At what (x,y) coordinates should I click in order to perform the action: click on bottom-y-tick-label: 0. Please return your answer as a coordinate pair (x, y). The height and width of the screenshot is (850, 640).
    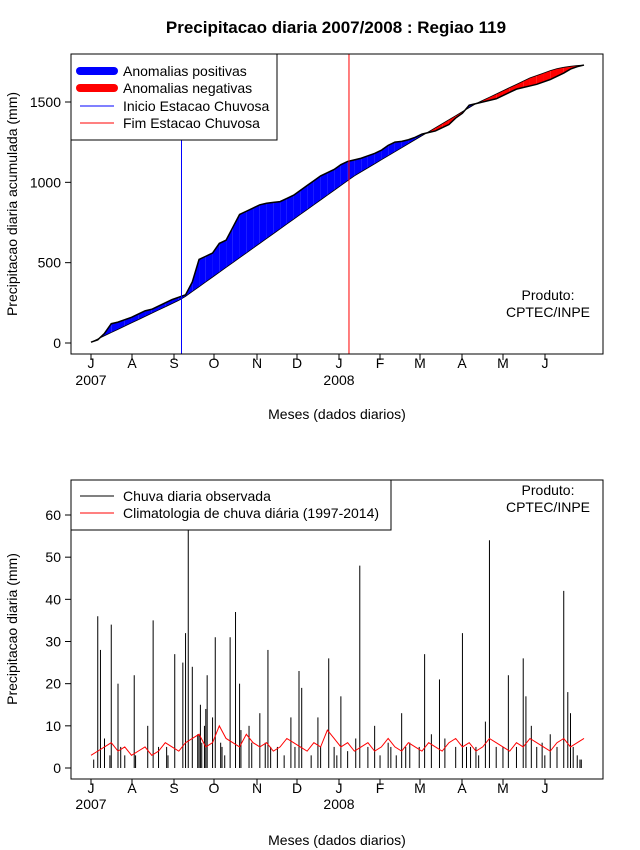
    Looking at the image, I should click on (57, 768).